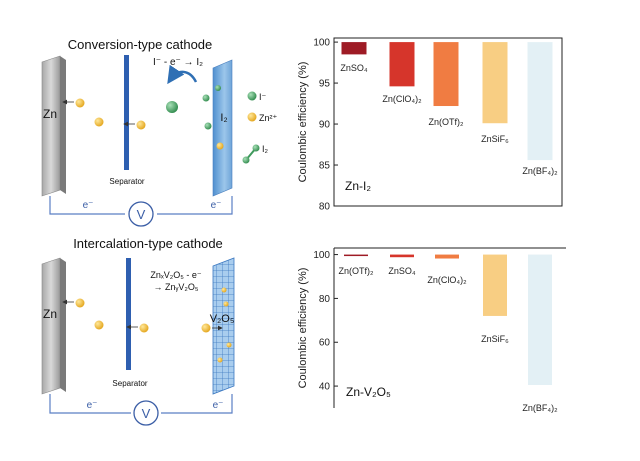 This screenshot has height=461, width=640. I want to click on legend-zn-label: Zn²⁺, so click(268, 118).